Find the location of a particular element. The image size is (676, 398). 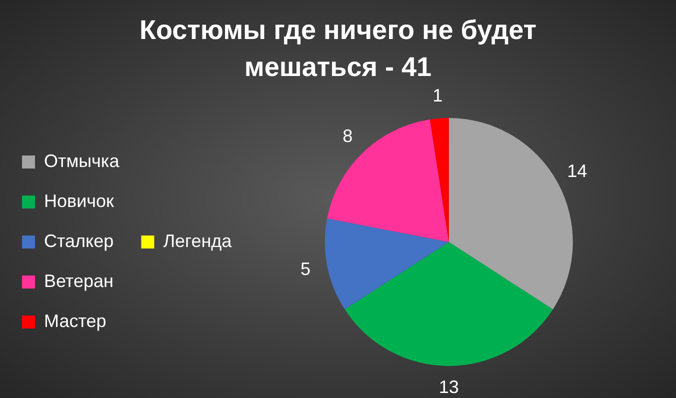

chart-title: Костюмы где ничего не будет мешаться - 41 is located at coordinates (338, 49).